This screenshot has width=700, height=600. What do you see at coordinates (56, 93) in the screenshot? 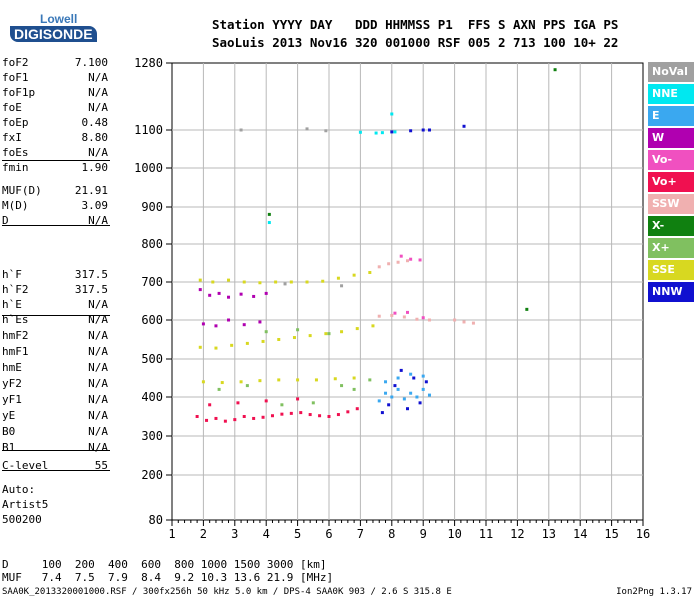
I see `param-row-fof1p: foF1p N/A` at bounding box center [56, 93].